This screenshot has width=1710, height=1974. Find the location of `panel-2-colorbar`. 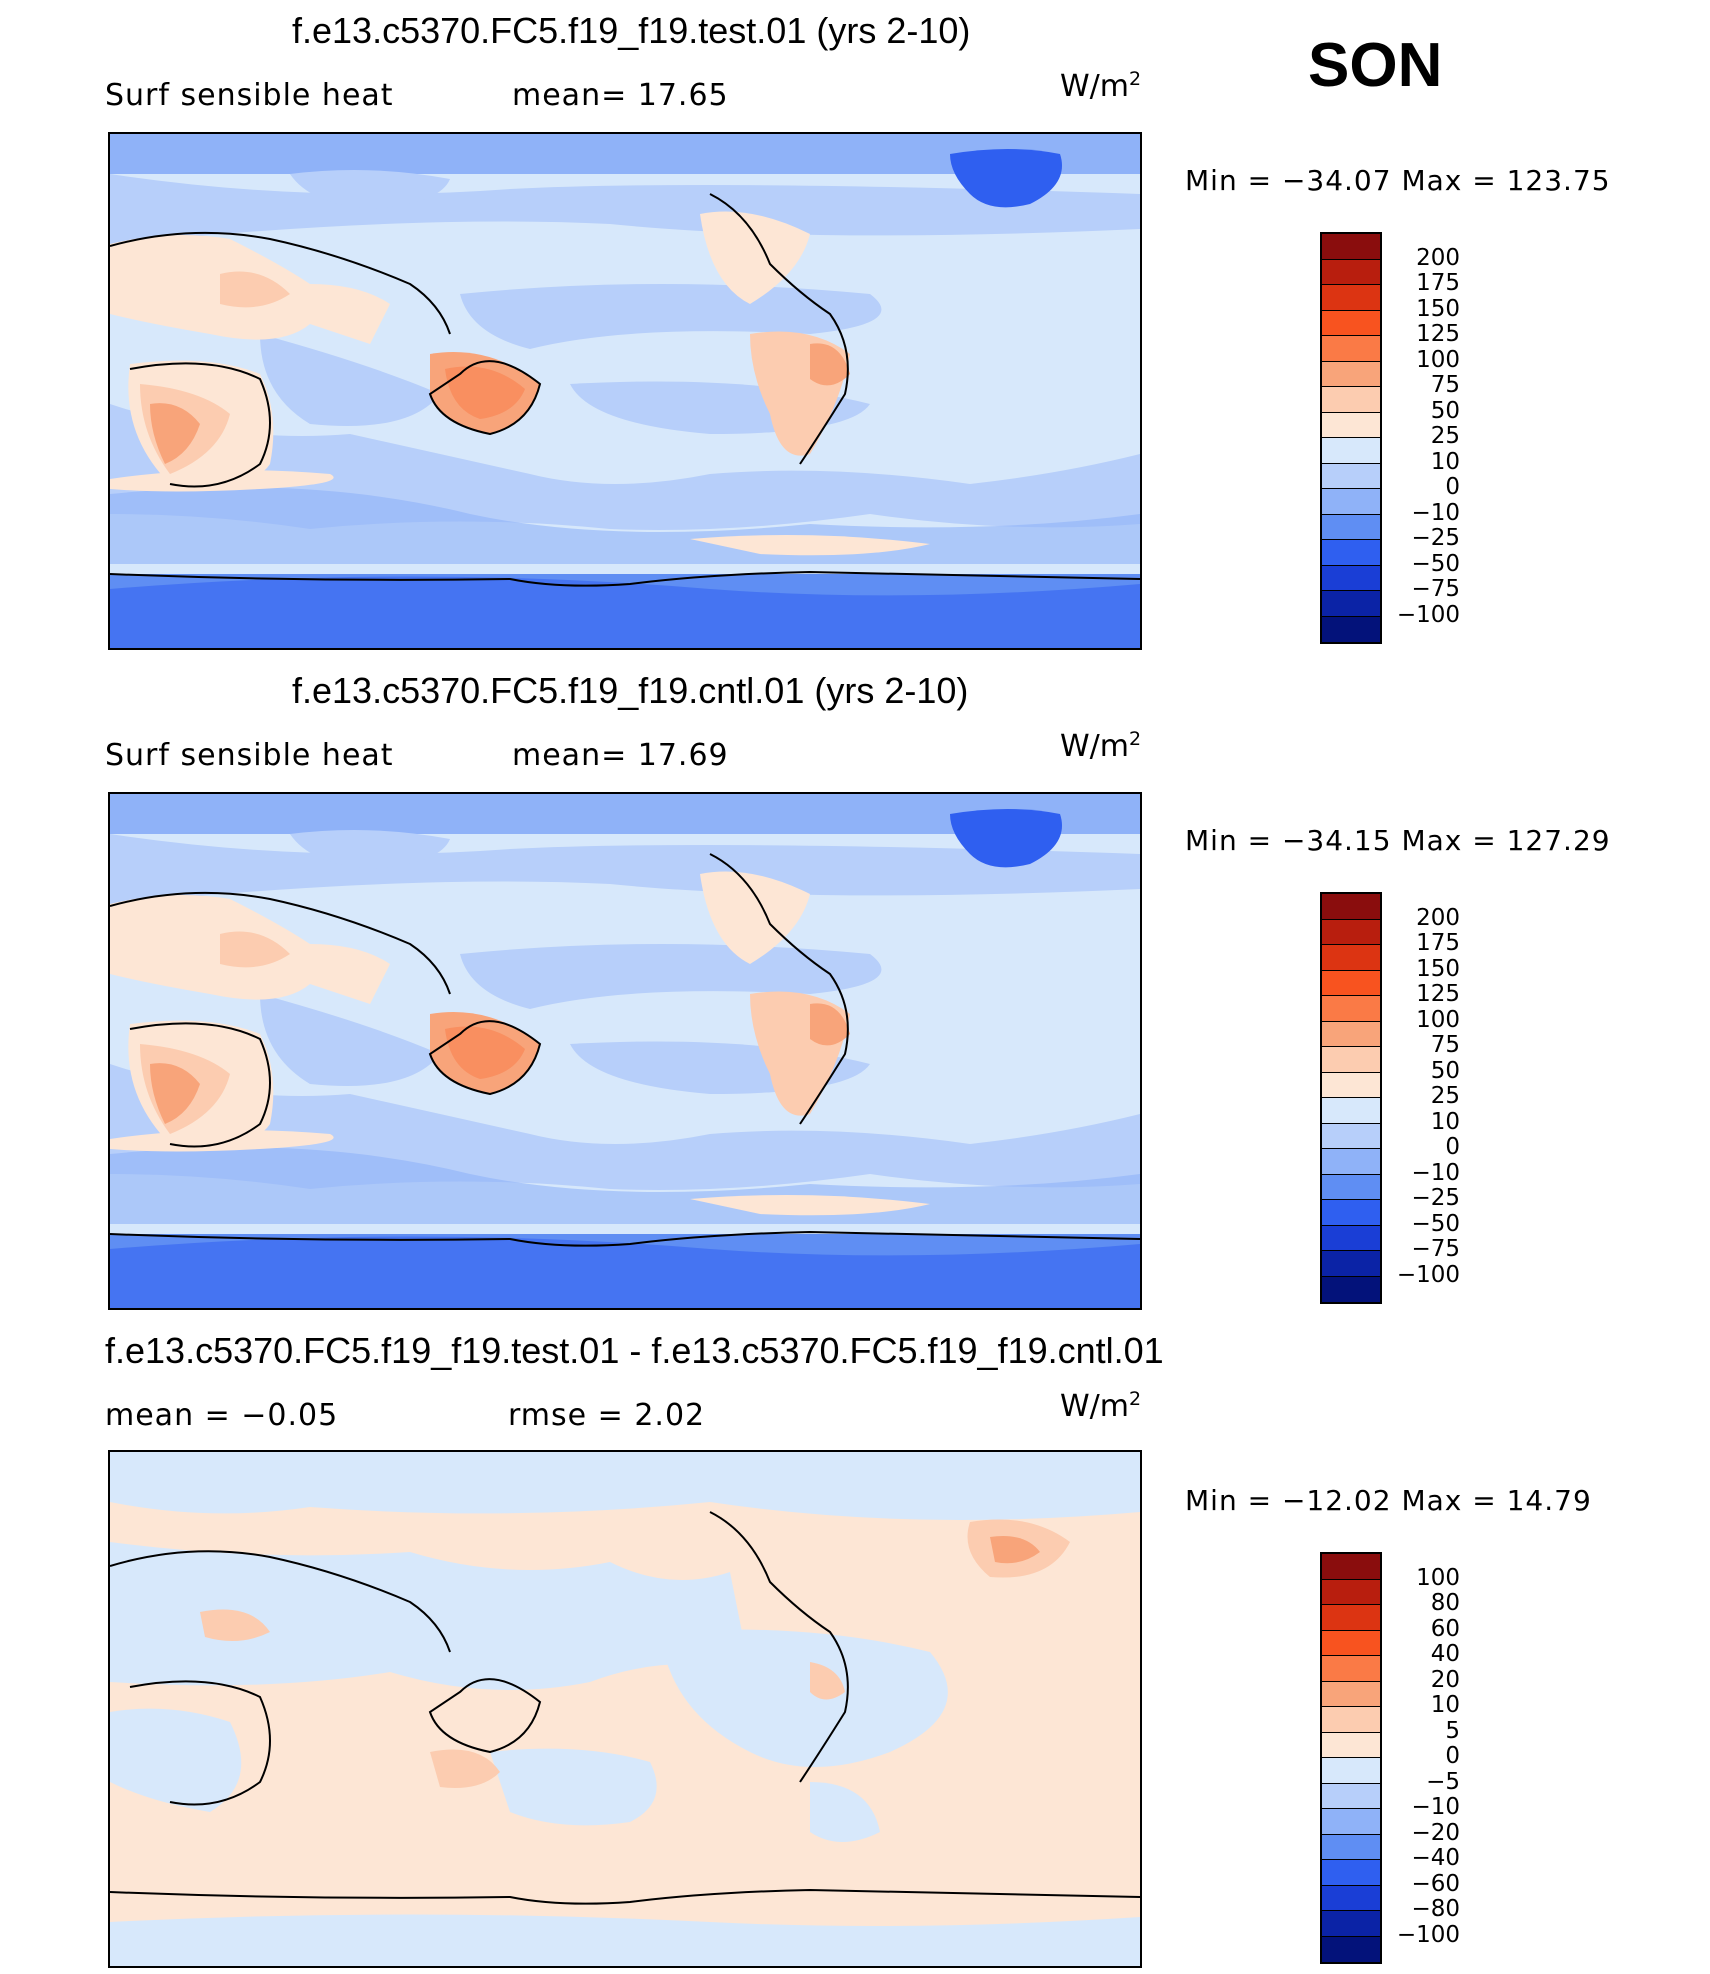

panel-2-colorbar is located at coordinates (1351, 1098).